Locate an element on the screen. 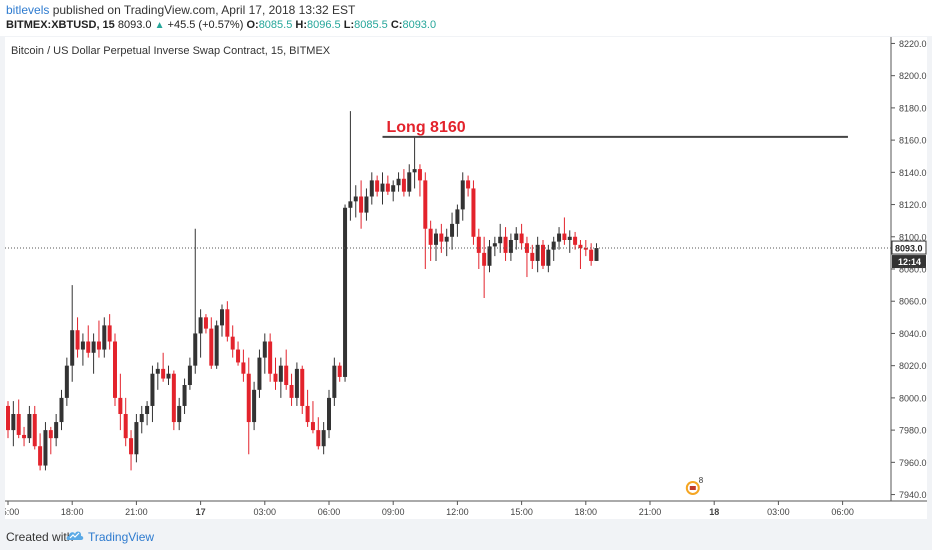 The height and width of the screenshot is (550, 932). time-tick-label: 12:00 is located at coordinates (457, 512).